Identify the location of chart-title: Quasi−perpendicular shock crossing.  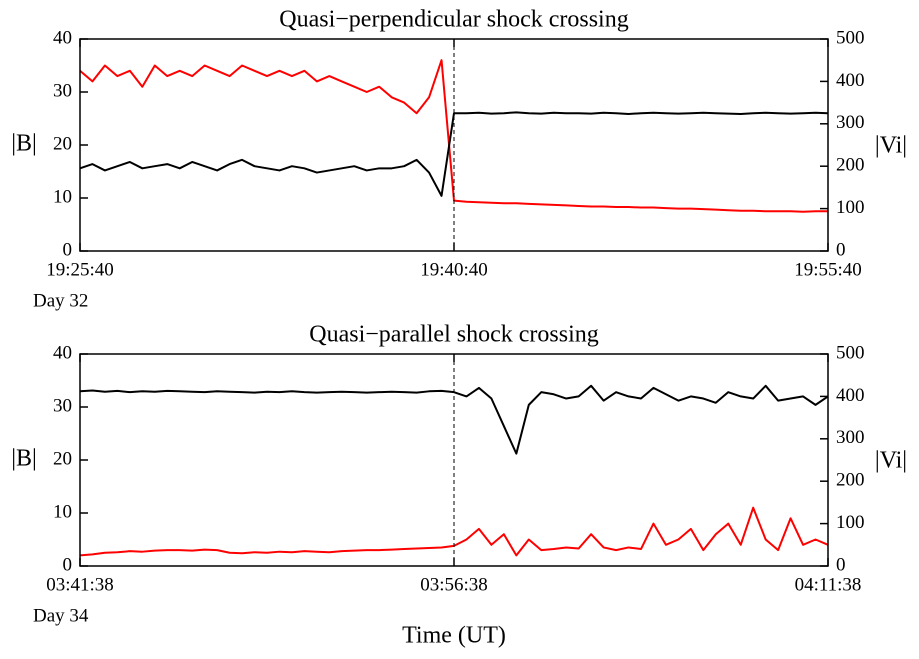
(453, 20).